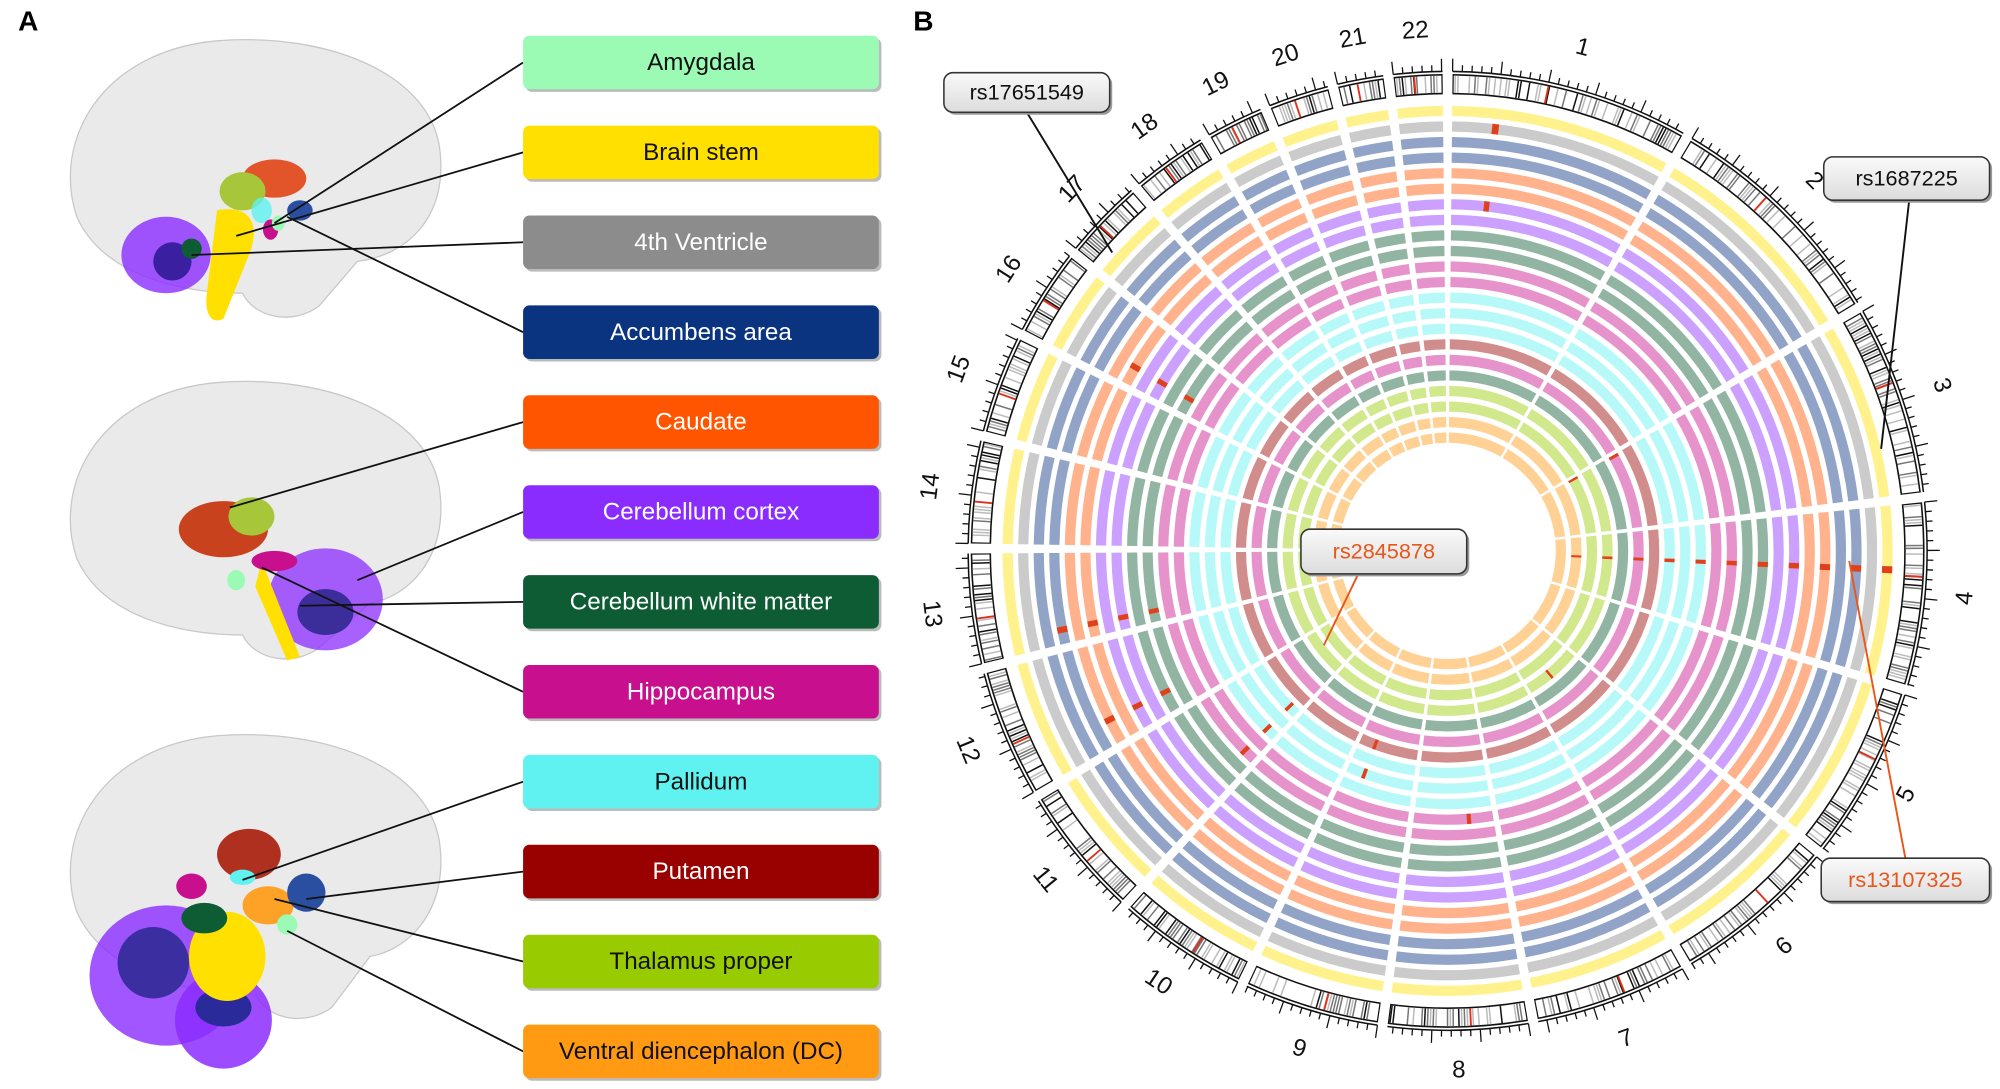  What do you see at coordinates (1375, 744) in the screenshot?
I see `hit-mark` at bounding box center [1375, 744].